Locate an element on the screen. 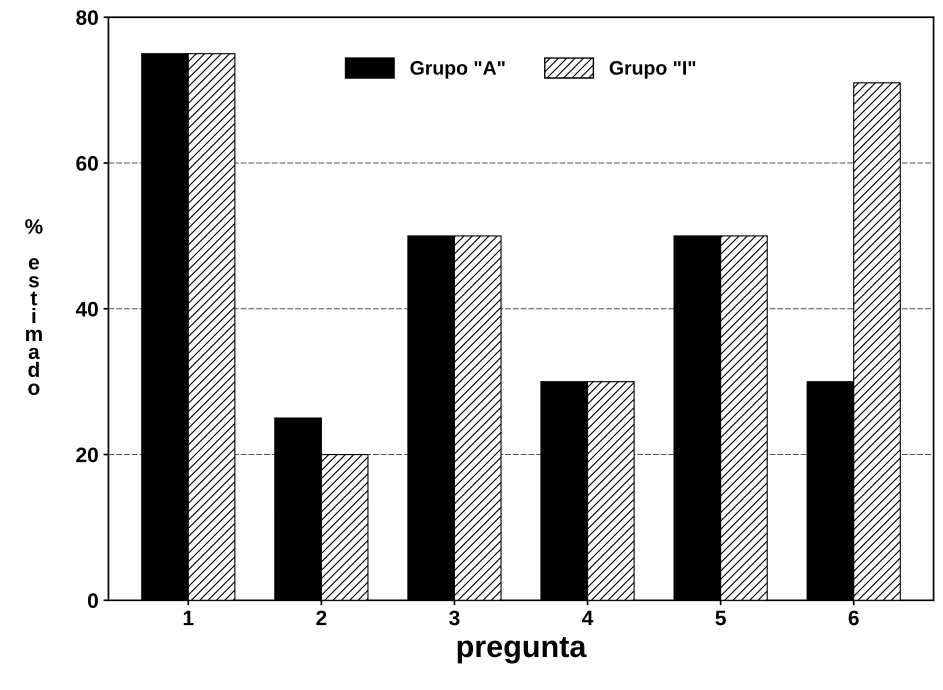 The width and height of the screenshot is (943, 690). x-axis-title: pregunta is located at coordinates (522, 650).